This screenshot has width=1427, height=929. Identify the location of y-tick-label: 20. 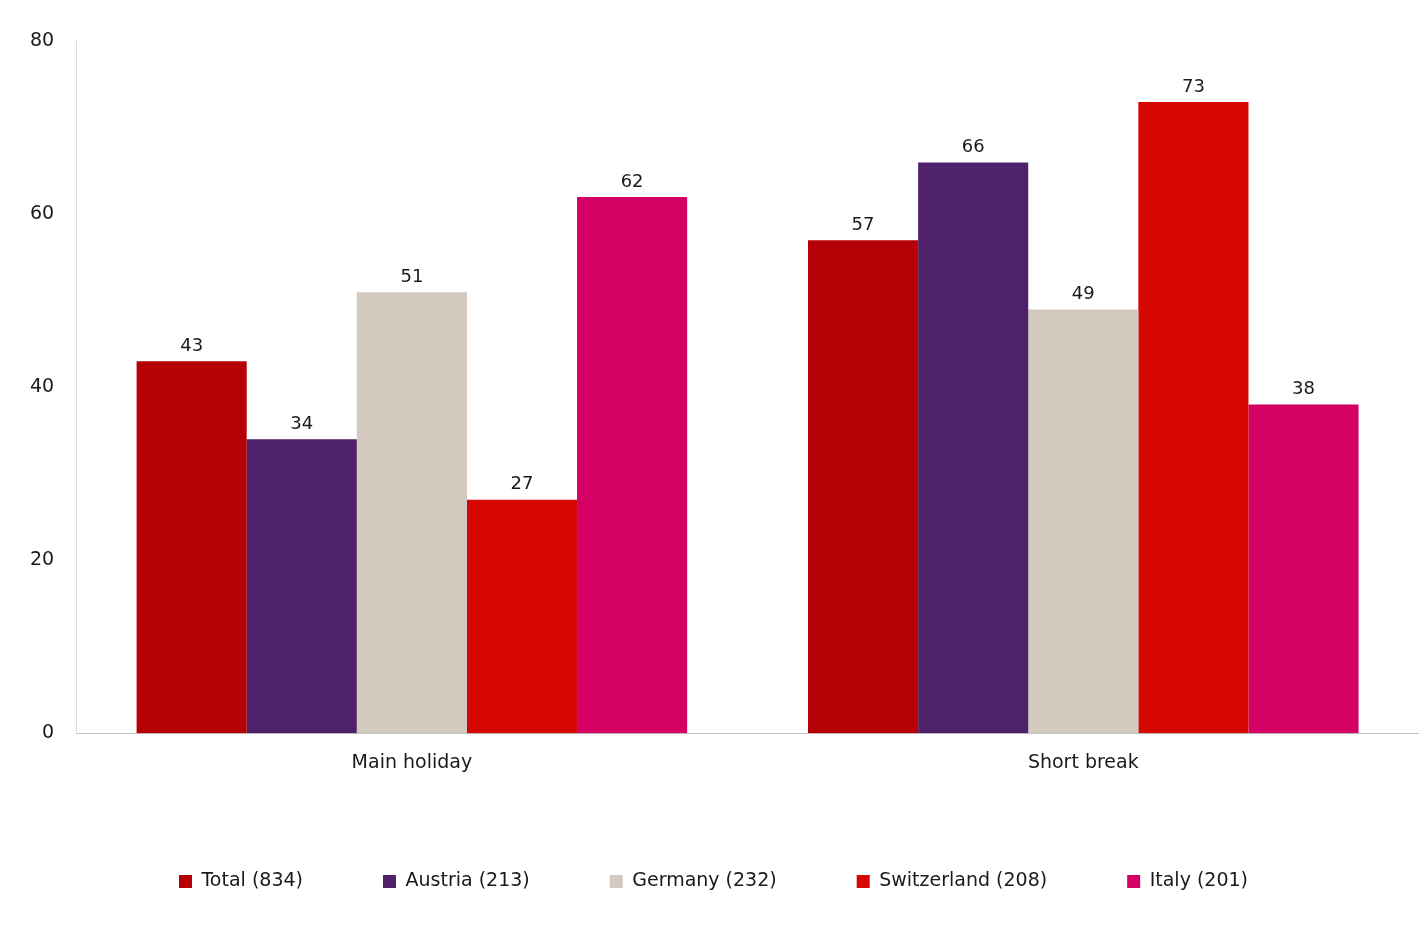
(42, 558).